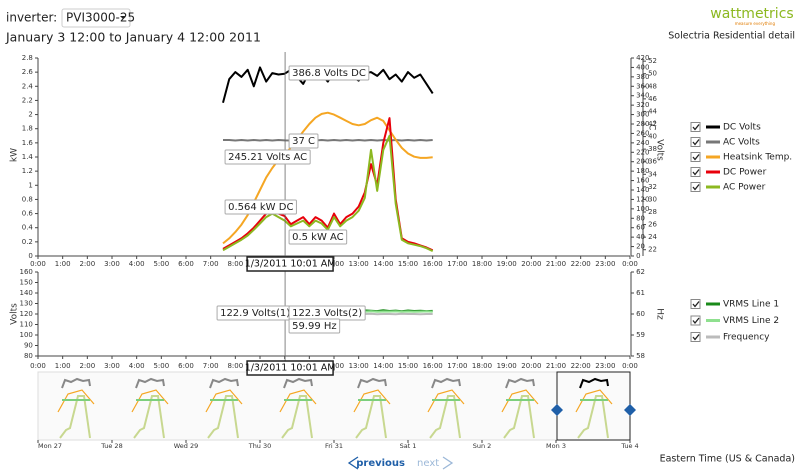  Describe the element at coordinates (112, 366) in the screenshot. I see `x-tick-label: 3:00` at that location.